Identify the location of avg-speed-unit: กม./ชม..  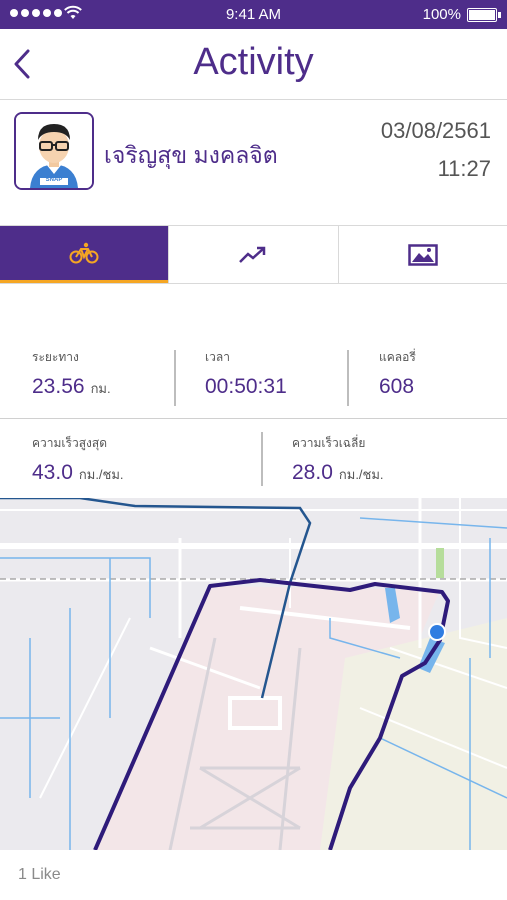
(361, 474).